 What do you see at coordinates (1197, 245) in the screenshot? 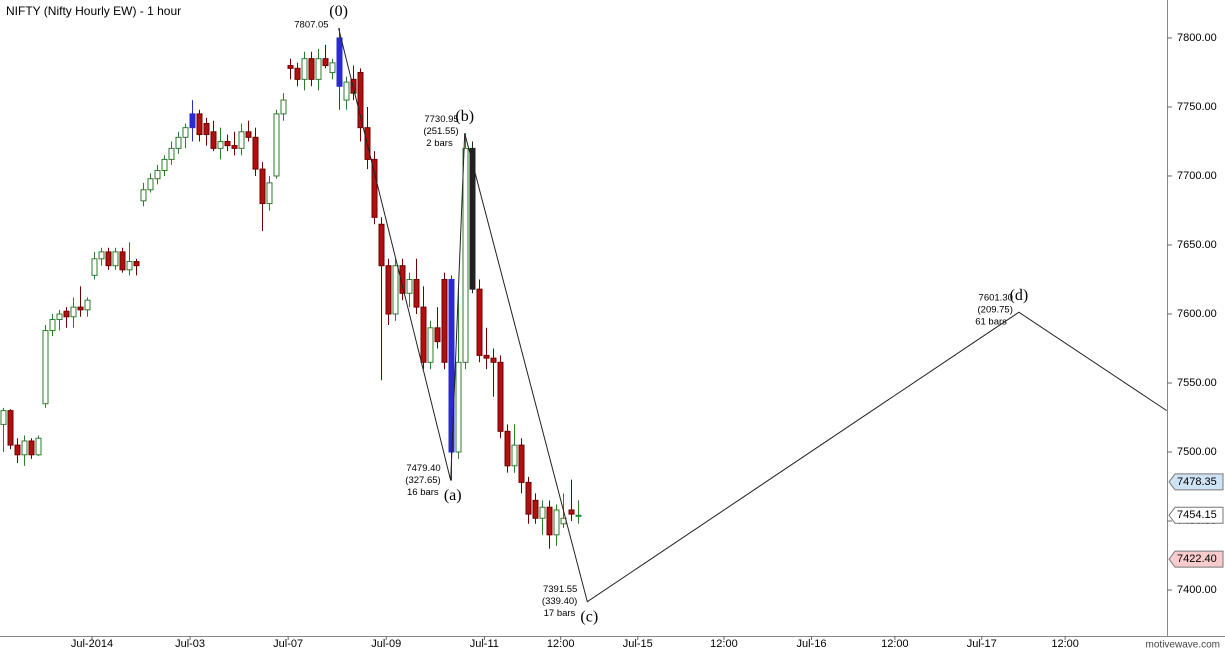
I see `y-tick-label: 7650.00` at bounding box center [1197, 245].